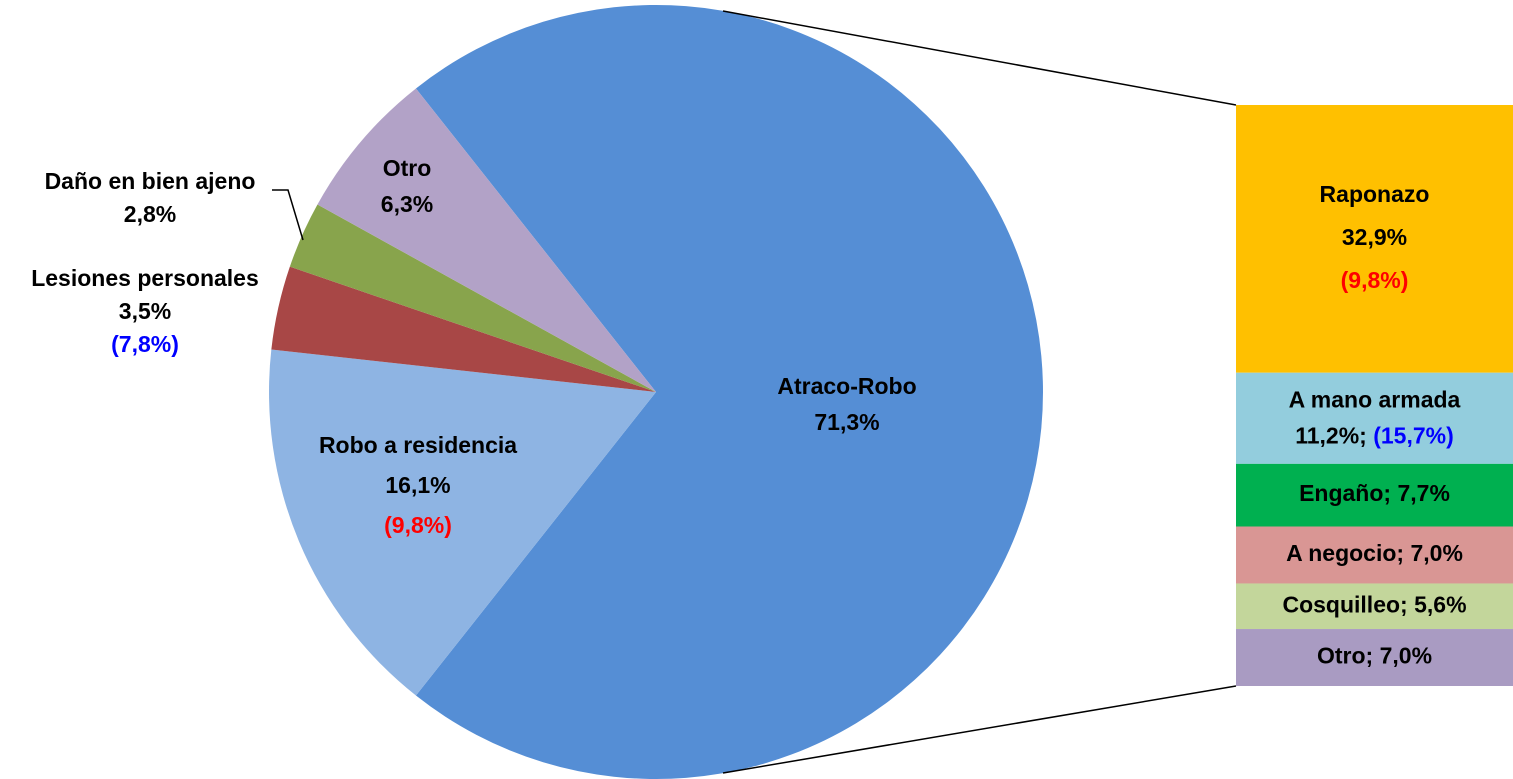 This screenshot has height=779, width=1513. I want to click on label-part: A negocio, so click(1341, 553).